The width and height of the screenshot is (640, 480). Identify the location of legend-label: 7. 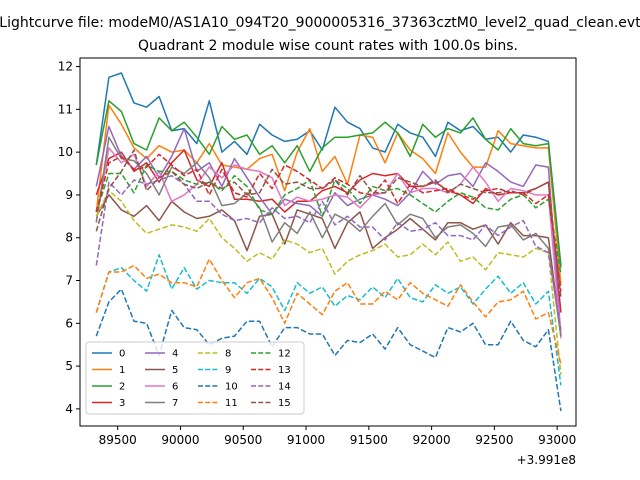
(175, 403).